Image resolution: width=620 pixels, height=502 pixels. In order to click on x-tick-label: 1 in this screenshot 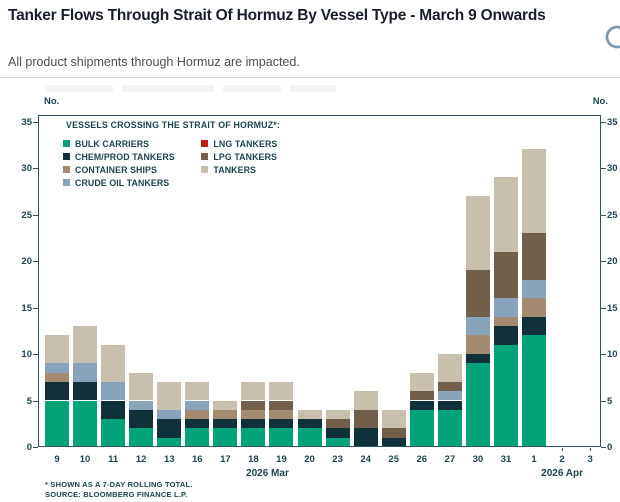, I will do `click(534, 459)`.